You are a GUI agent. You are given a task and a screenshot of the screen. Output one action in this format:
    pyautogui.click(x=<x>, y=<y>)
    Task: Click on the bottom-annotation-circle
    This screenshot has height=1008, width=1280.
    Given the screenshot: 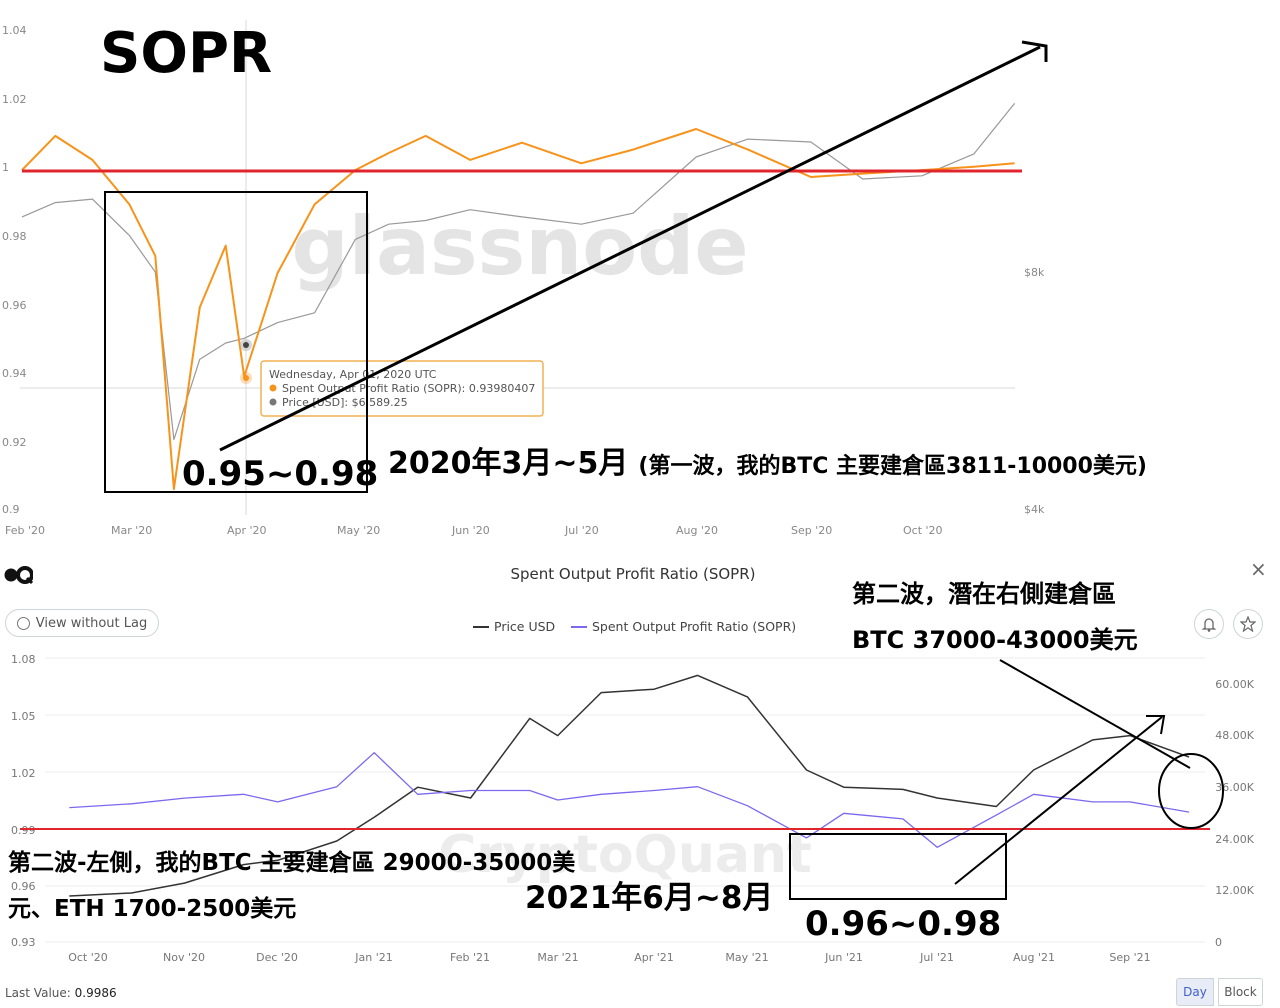 What is the action you would take?
    pyautogui.click(x=1191, y=791)
    